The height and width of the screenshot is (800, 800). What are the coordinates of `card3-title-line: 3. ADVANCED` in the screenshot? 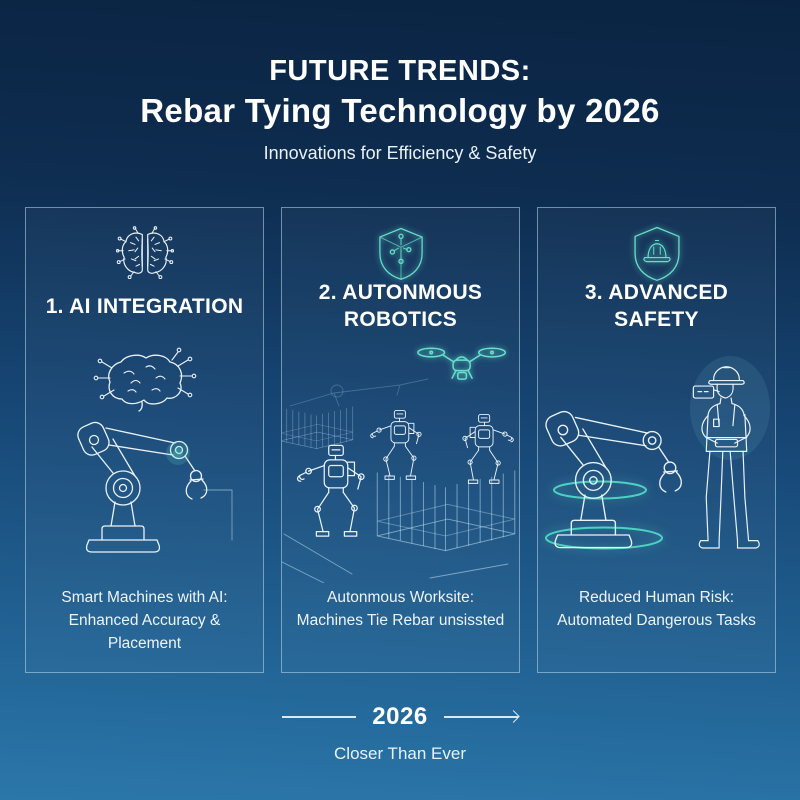 It's located at (656, 292).